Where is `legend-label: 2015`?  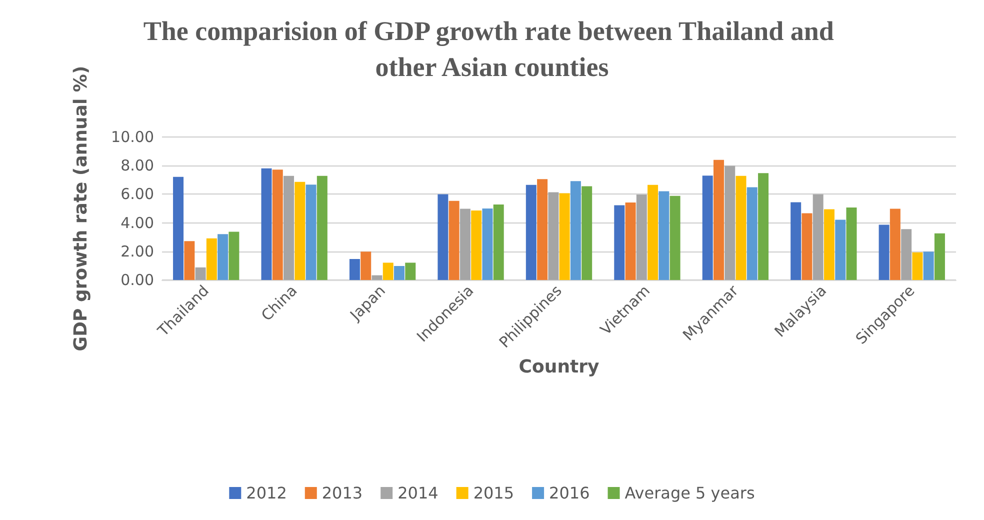 legend-label: 2015 is located at coordinates (493, 493).